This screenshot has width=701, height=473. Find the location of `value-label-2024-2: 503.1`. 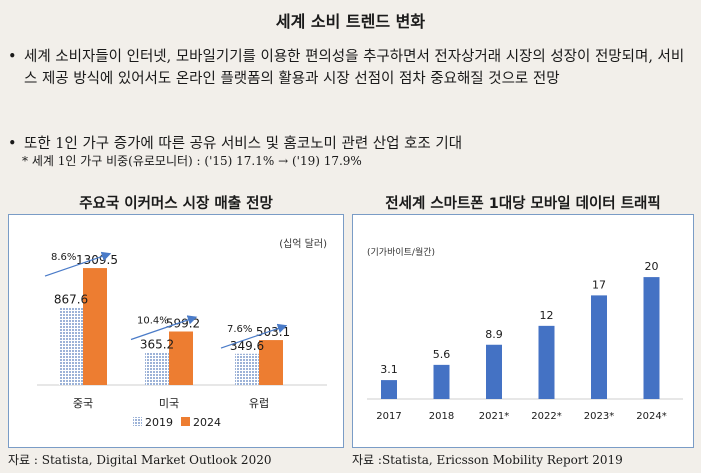

value-label-2024-2: 503.1 is located at coordinates (273, 332).